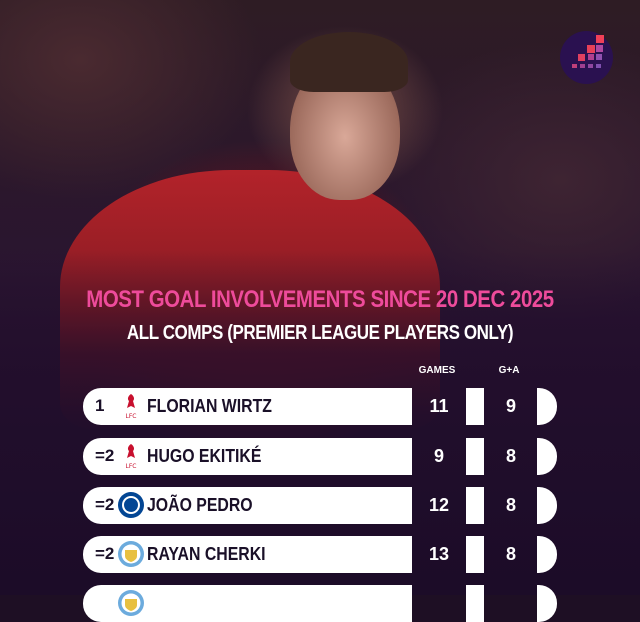 The image size is (640, 622). Describe the element at coordinates (437, 370) in the screenshot. I see `column-header-games: GAMES` at that location.